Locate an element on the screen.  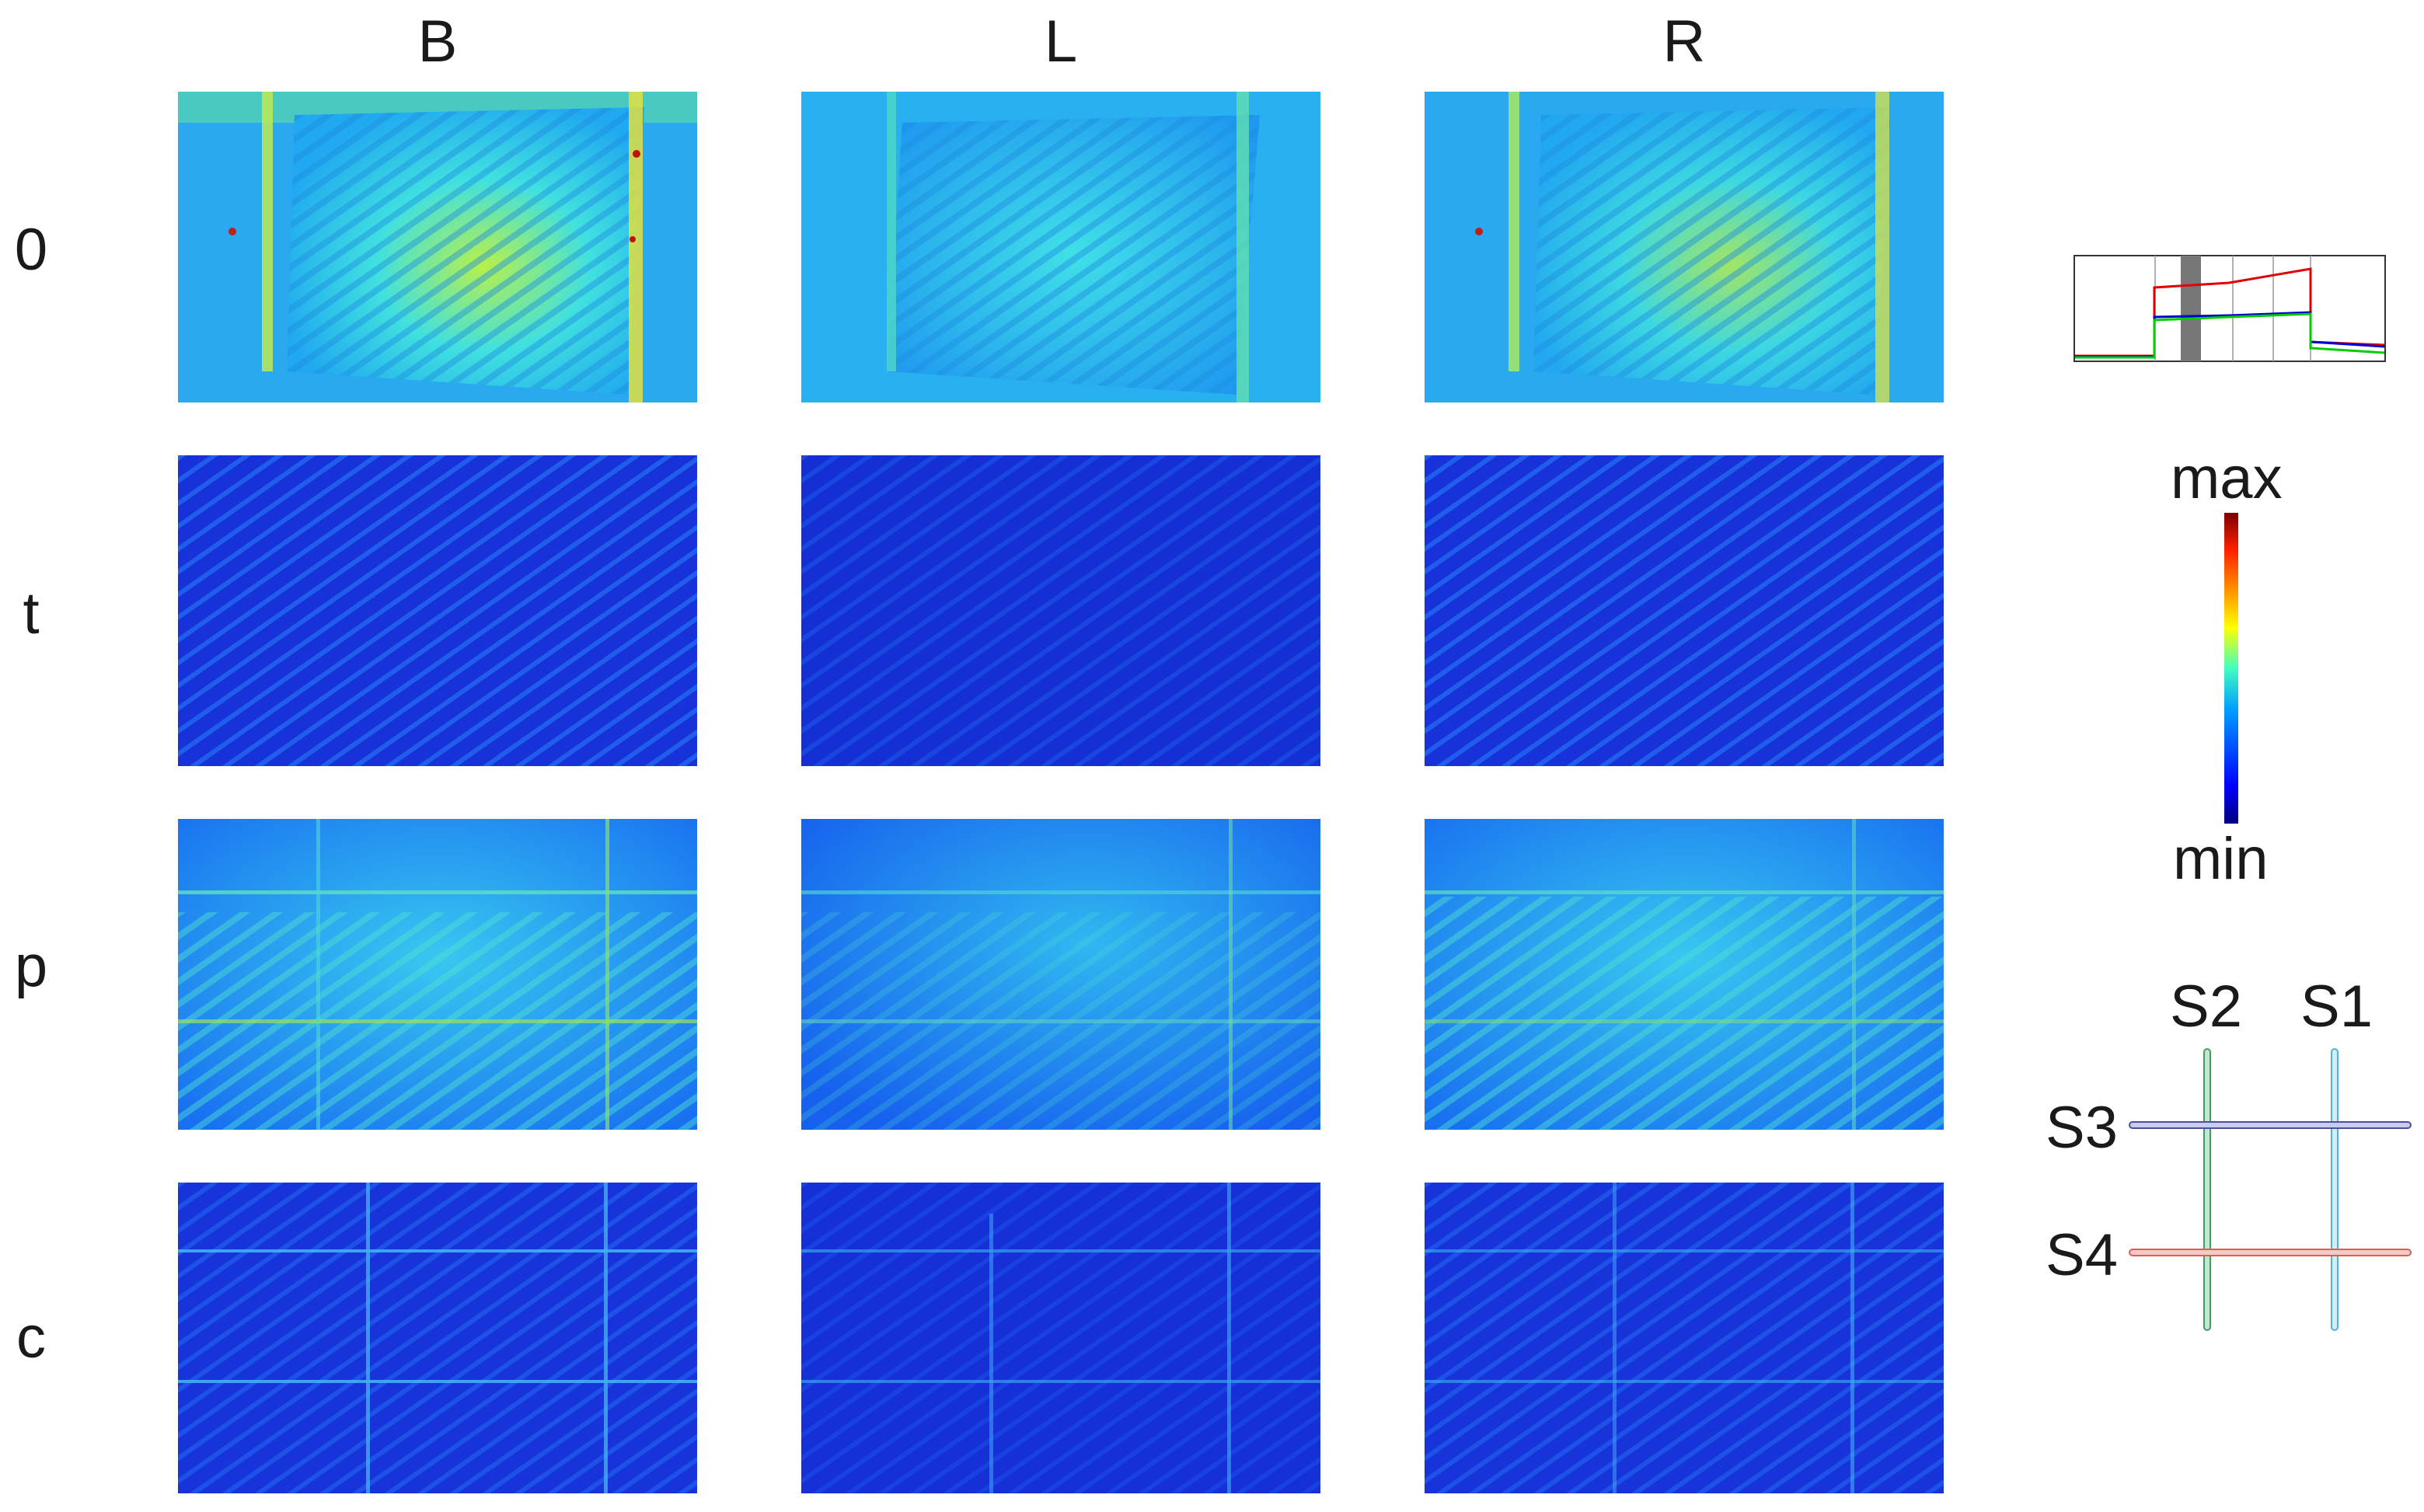
panel-c-l is located at coordinates (1060, 1338).